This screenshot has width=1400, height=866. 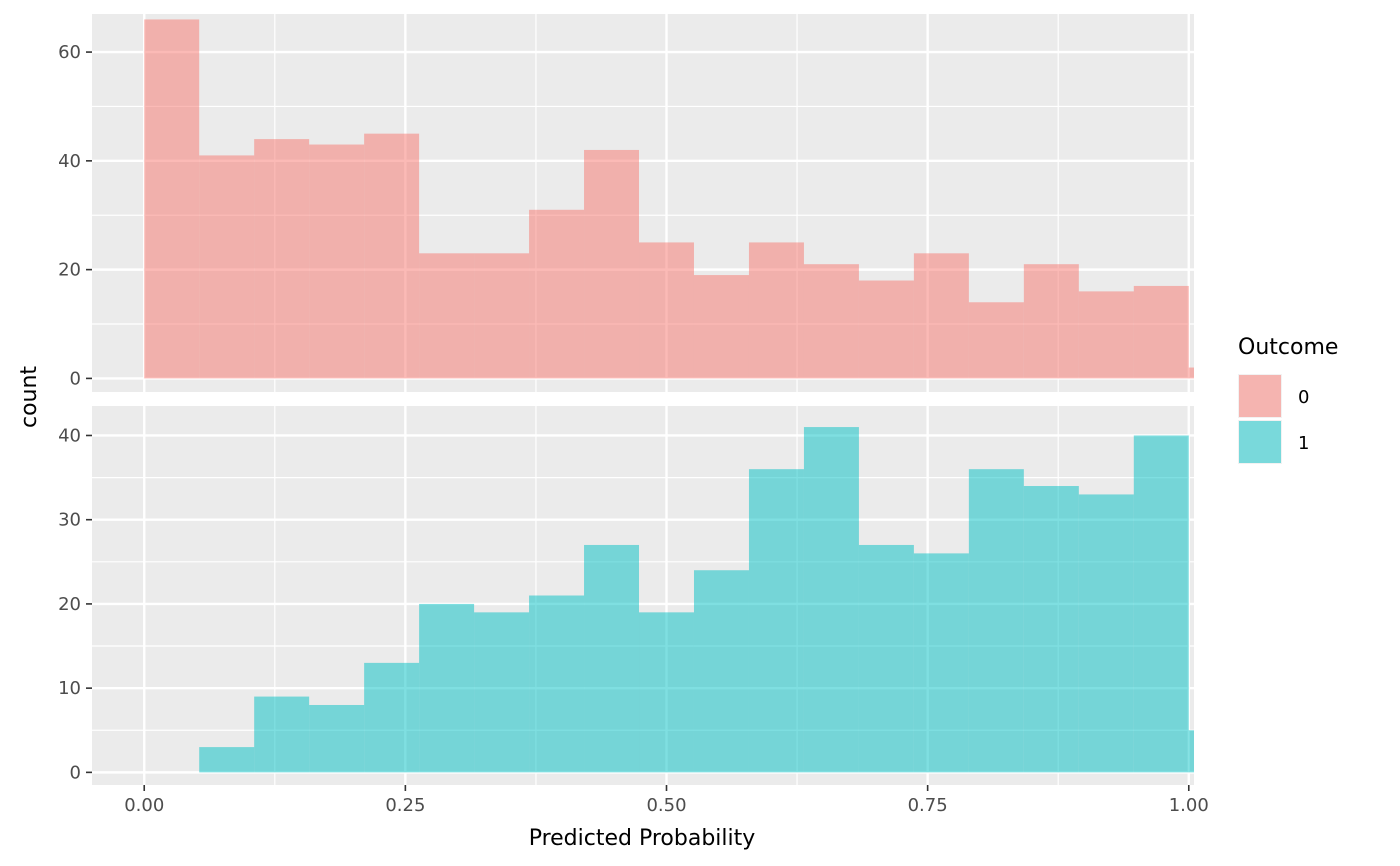 What do you see at coordinates (1303, 397) in the screenshot?
I see `legend-label: 0` at bounding box center [1303, 397].